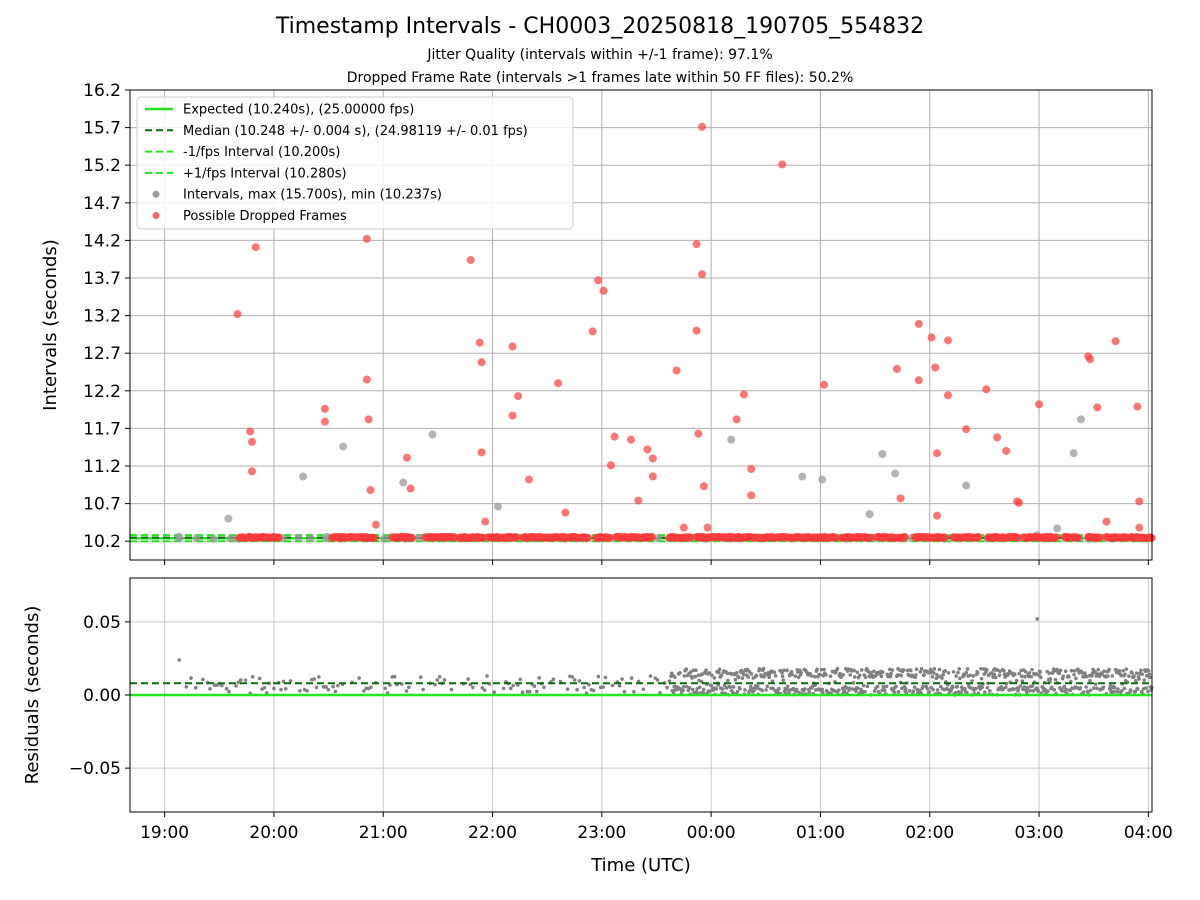  Describe the element at coordinates (820, 833) in the screenshot. I see `x-tick-label: 01:00` at that location.